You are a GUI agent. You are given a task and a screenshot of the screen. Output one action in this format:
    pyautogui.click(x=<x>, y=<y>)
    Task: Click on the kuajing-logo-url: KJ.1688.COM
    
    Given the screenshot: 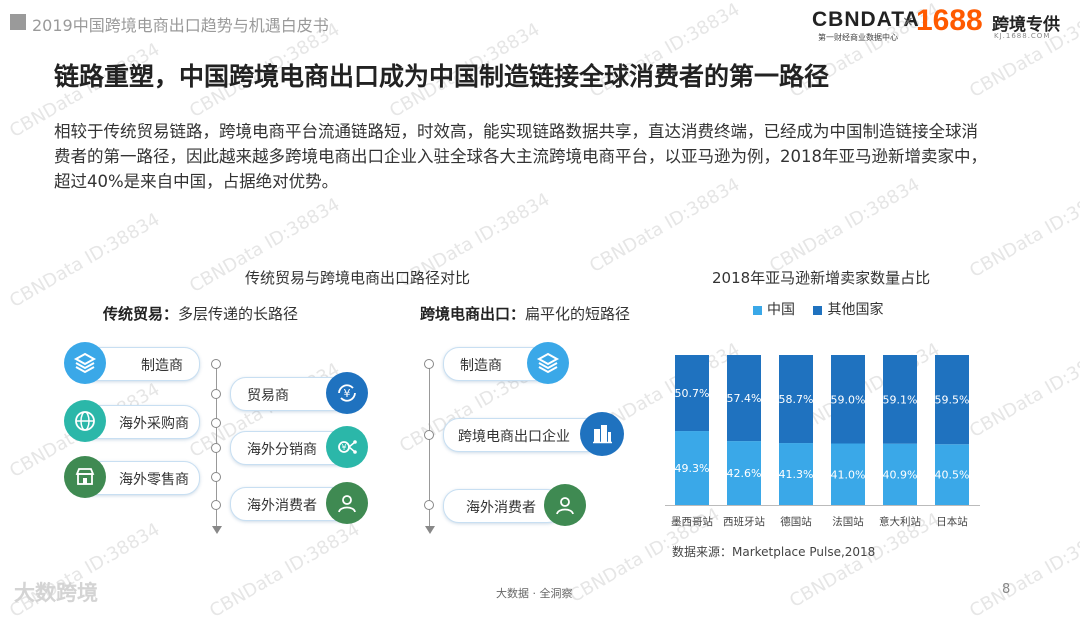 What is the action you would take?
    pyautogui.click(x=1022, y=36)
    